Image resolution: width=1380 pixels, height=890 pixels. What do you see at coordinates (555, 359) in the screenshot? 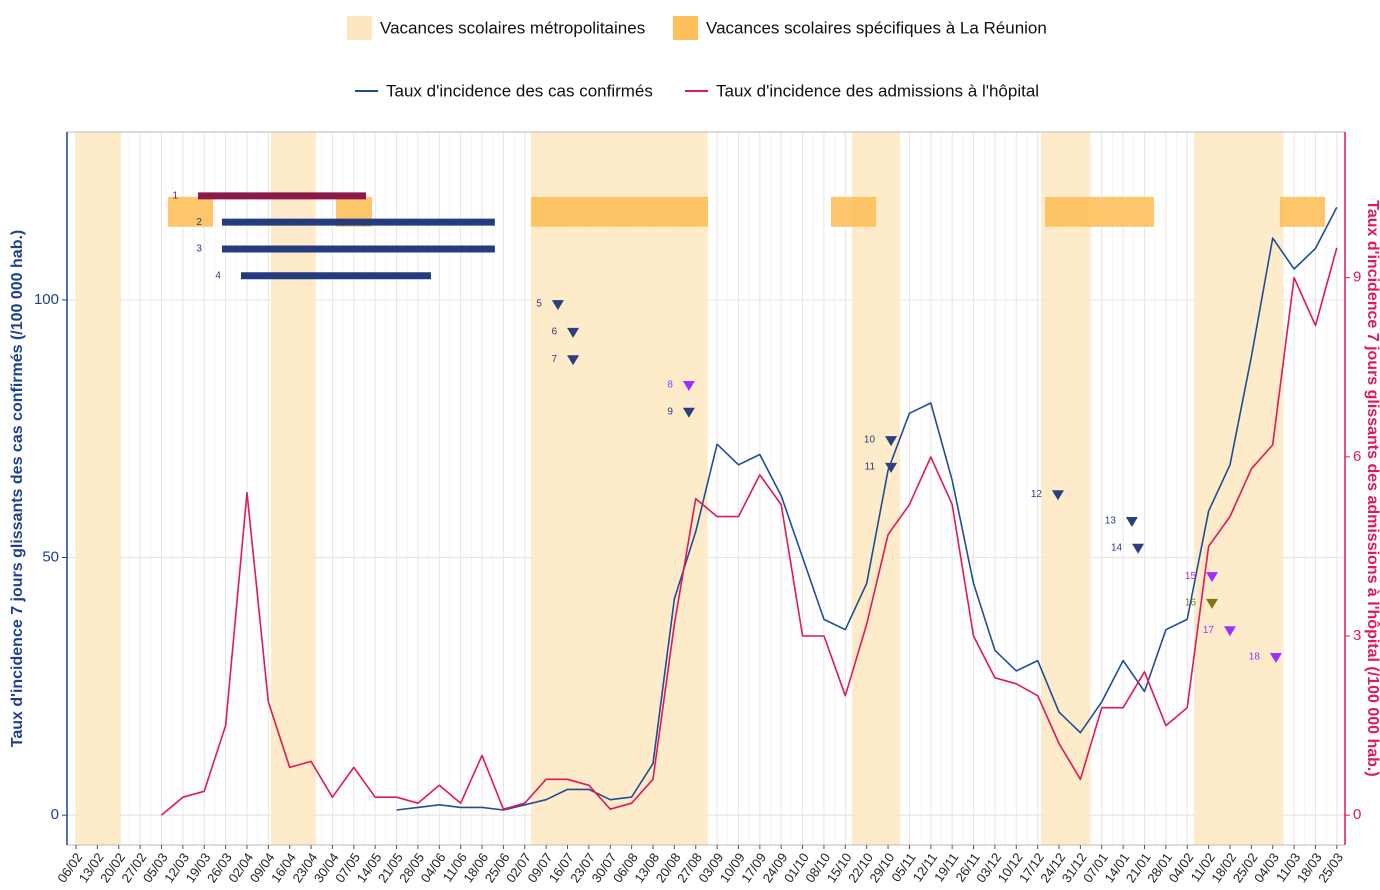
I see `event-label: 7` at bounding box center [555, 359].